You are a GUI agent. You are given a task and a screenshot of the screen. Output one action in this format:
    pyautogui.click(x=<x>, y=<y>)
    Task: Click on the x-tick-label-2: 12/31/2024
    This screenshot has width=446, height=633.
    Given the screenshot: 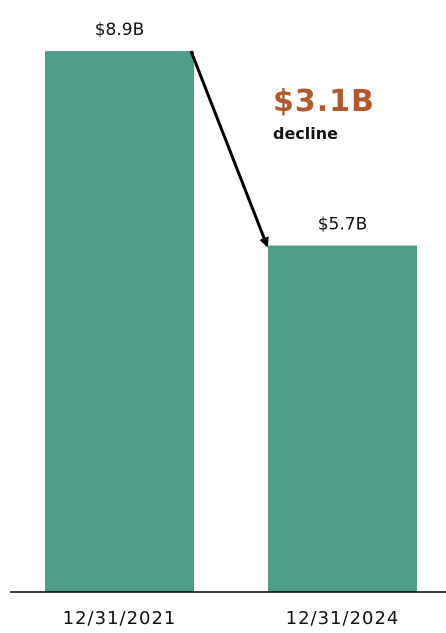 What is the action you would take?
    pyautogui.click(x=343, y=618)
    